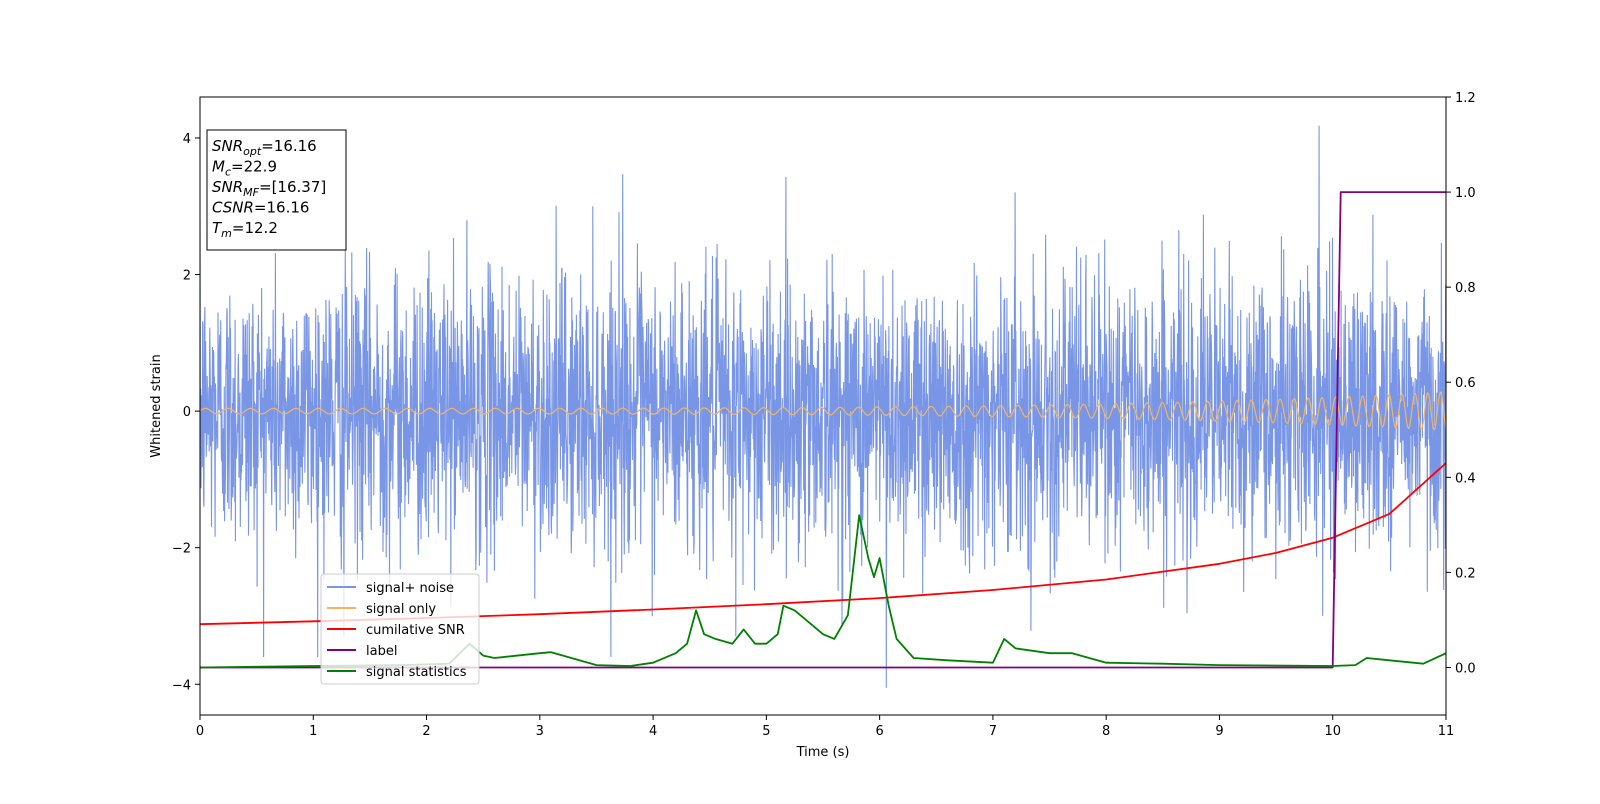  Describe the element at coordinates (187, 276) in the screenshot. I see `y-tick-label: 2` at that location.